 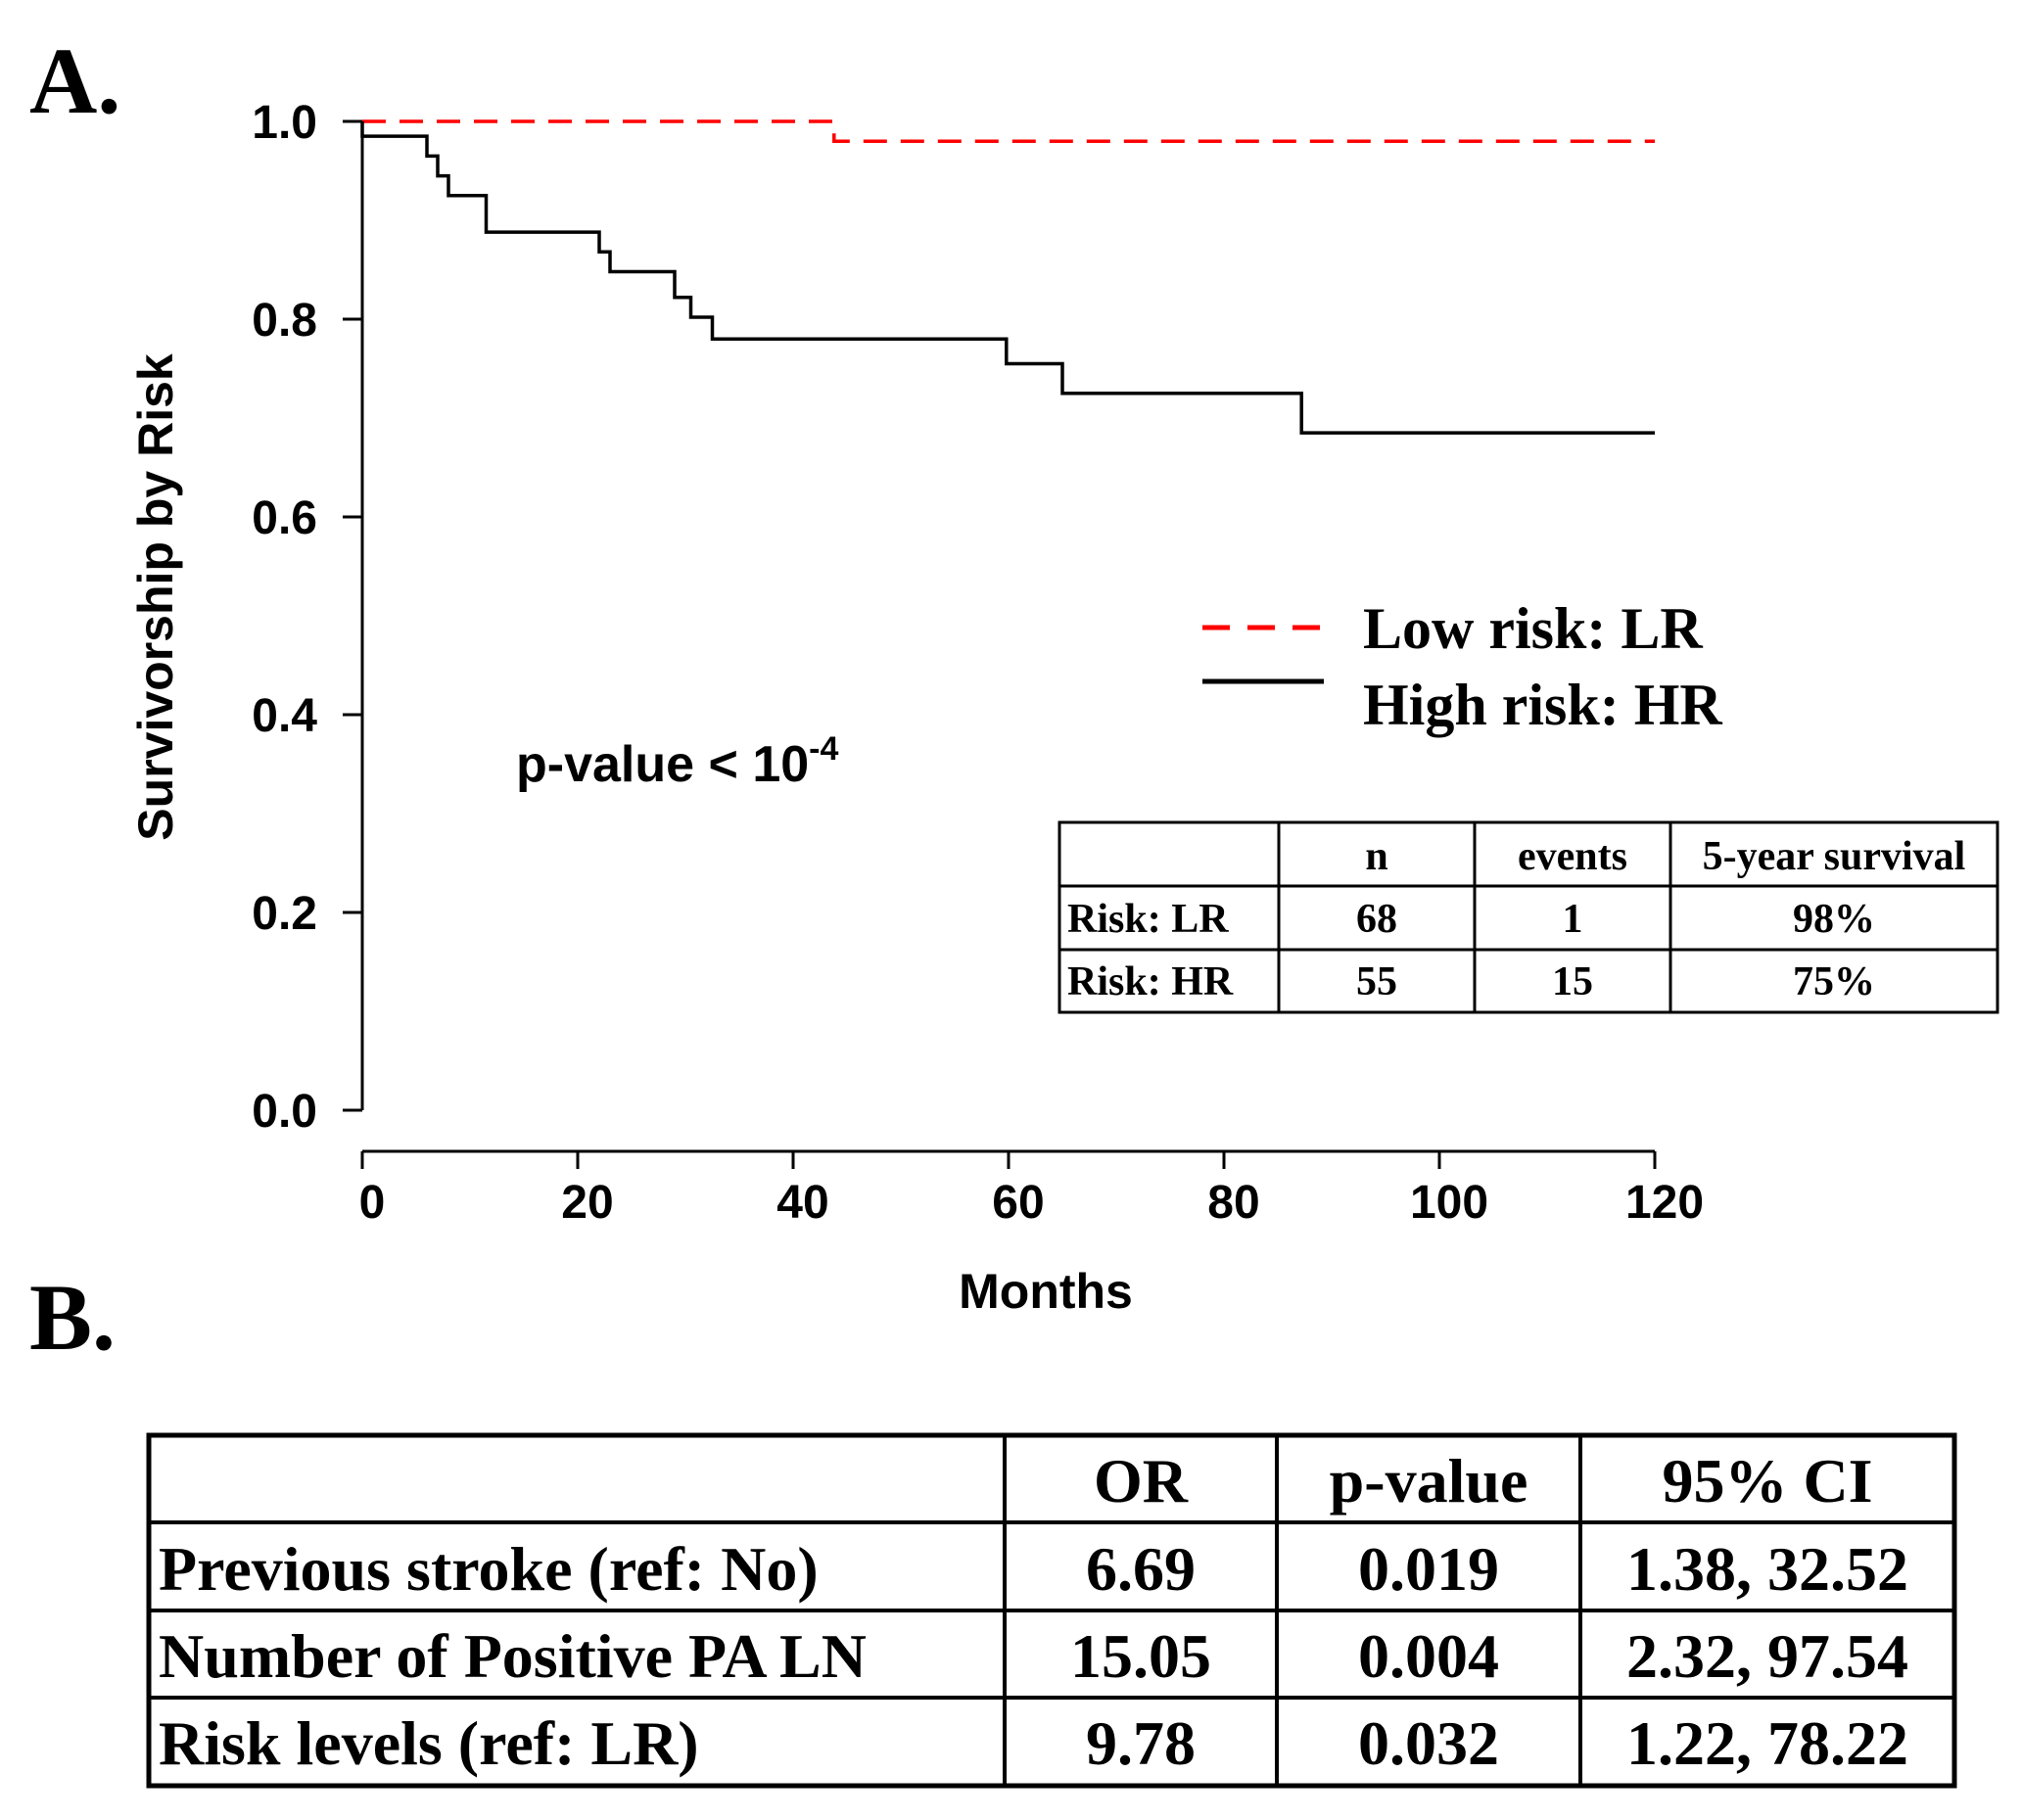 What do you see at coordinates (802, 1203) in the screenshot?
I see `x-tick-label-40: 40` at bounding box center [802, 1203].